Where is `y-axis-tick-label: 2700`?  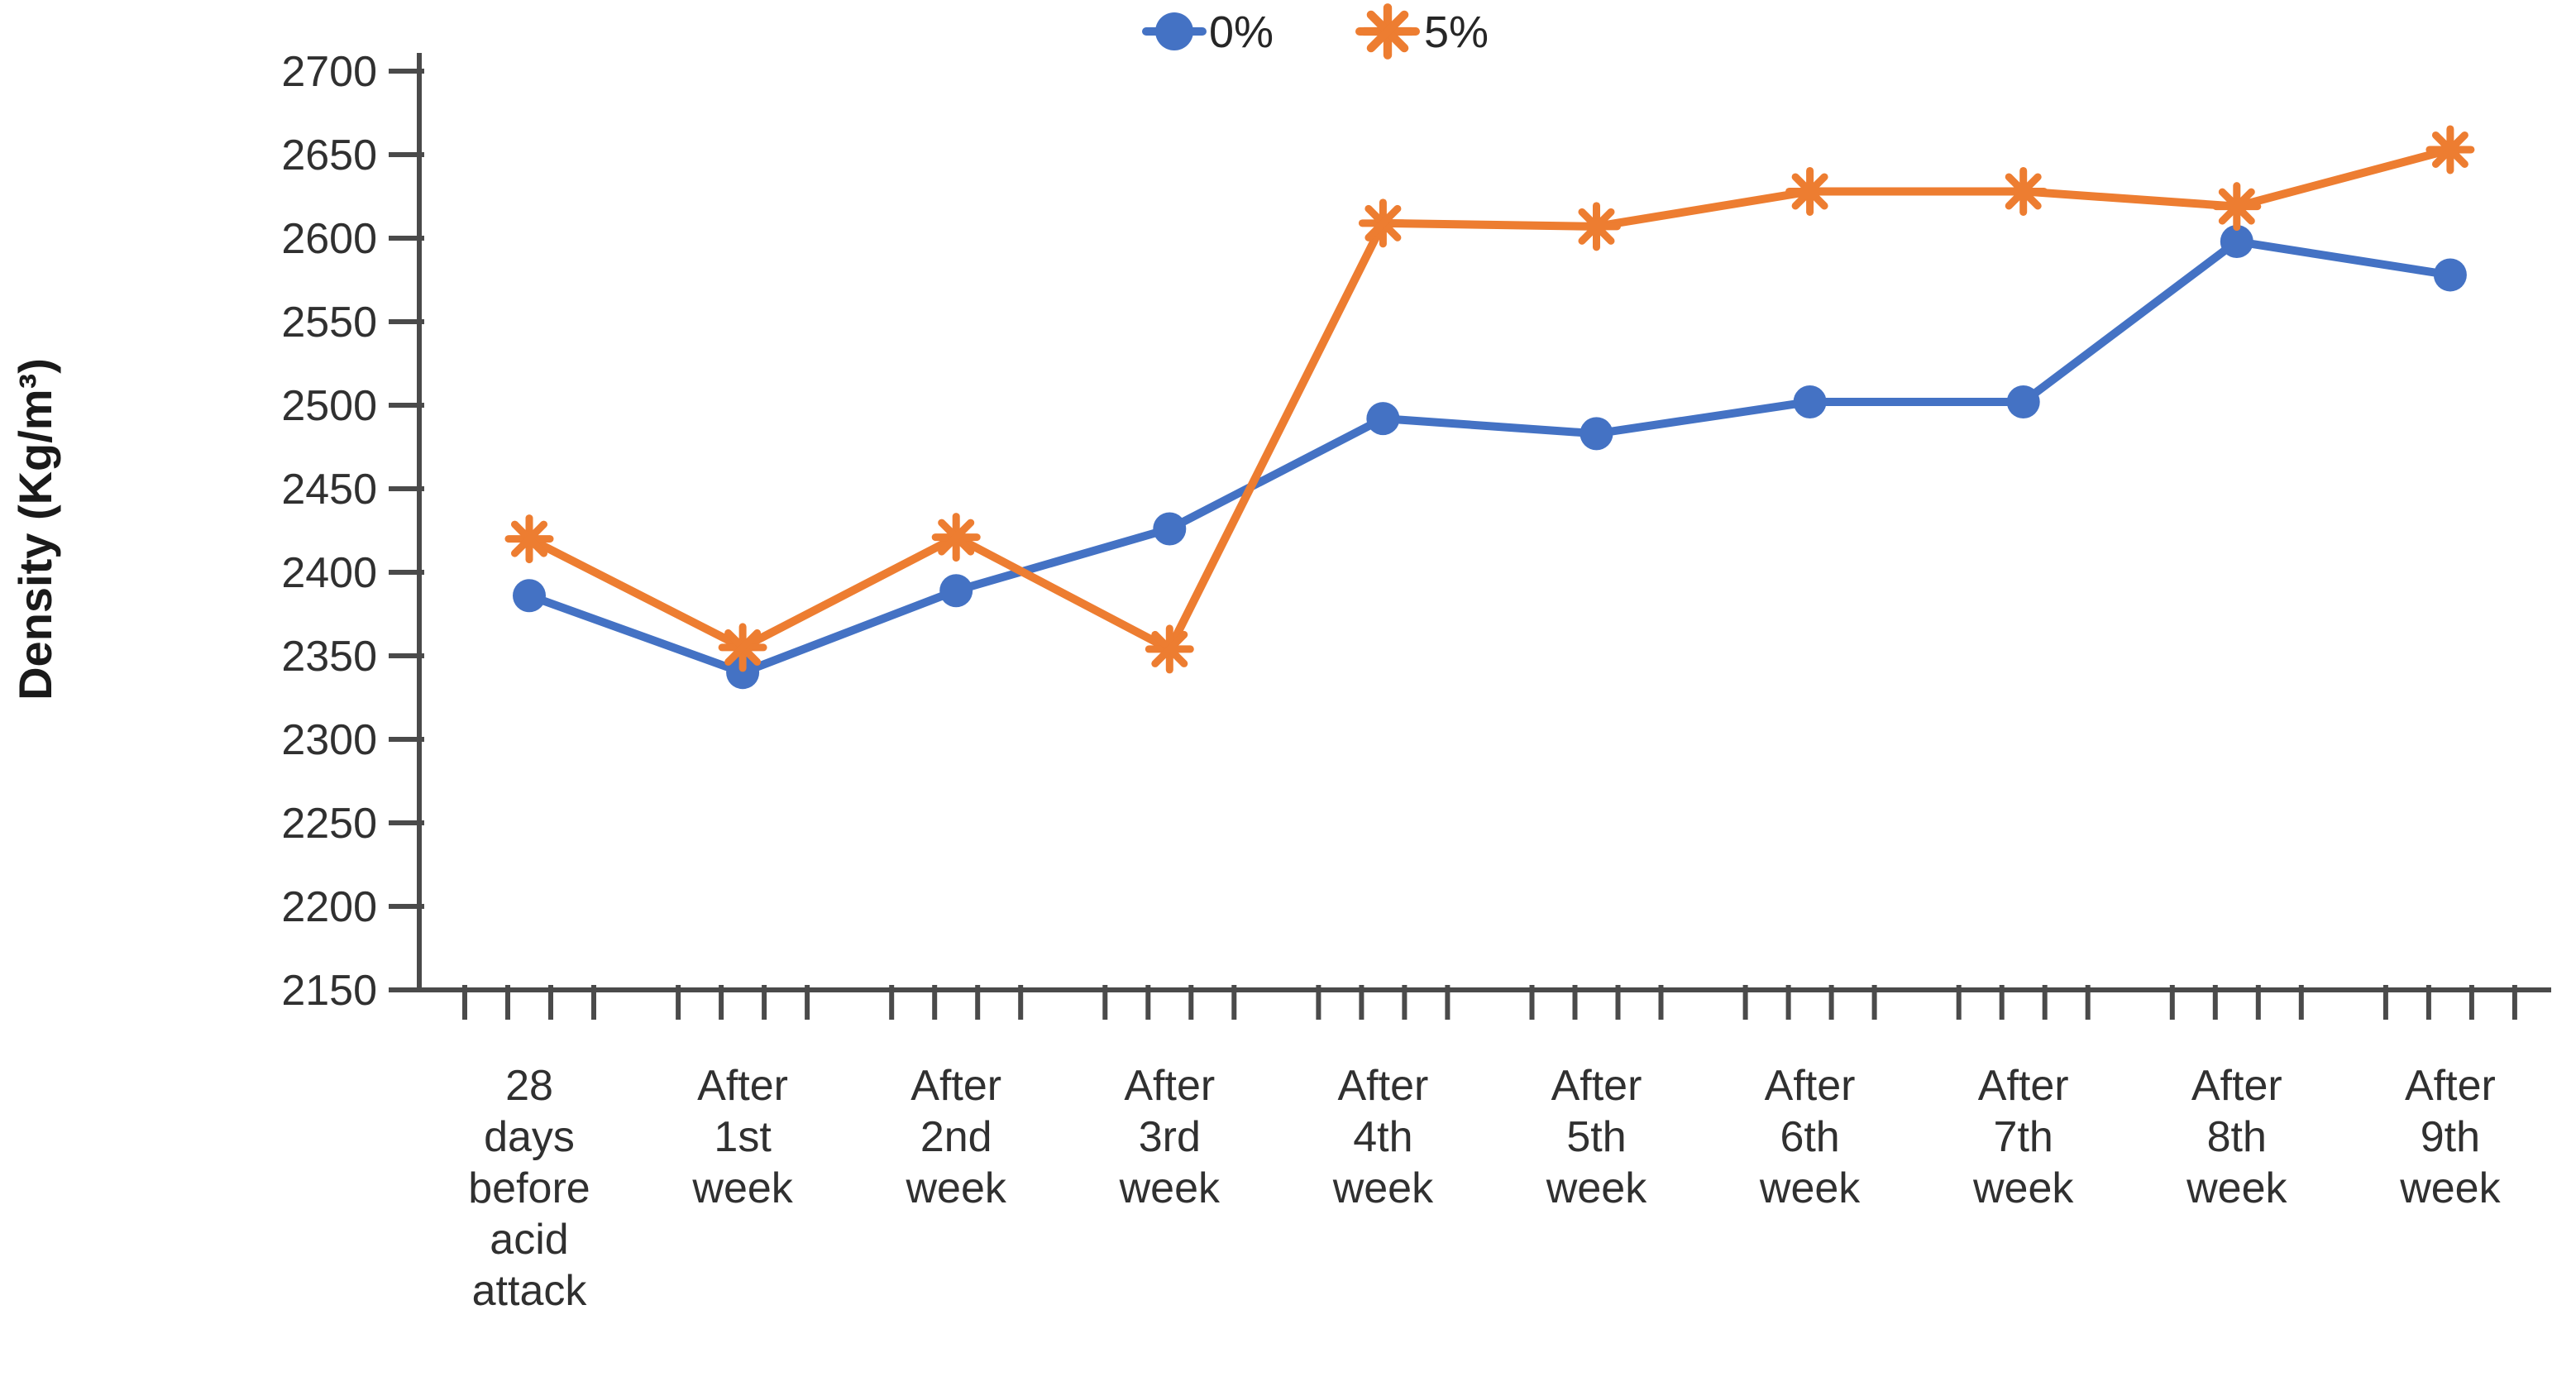
y-axis-tick-label: 2700 is located at coordinates (329, 72).